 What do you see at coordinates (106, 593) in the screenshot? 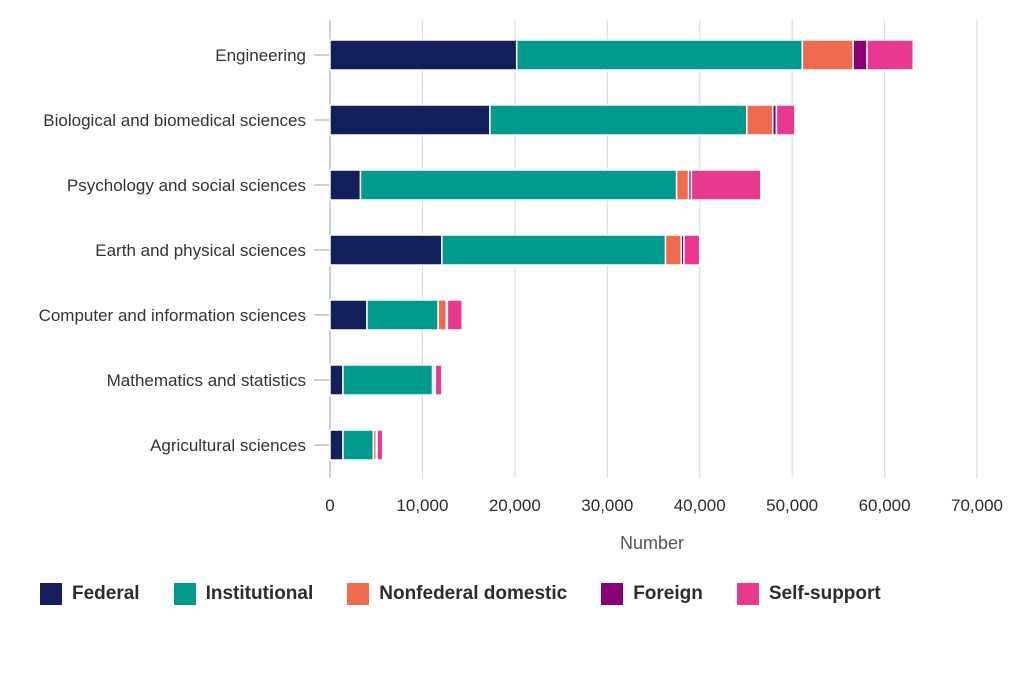
I see `legend-label: Federal` at bounding box center [106, 593].